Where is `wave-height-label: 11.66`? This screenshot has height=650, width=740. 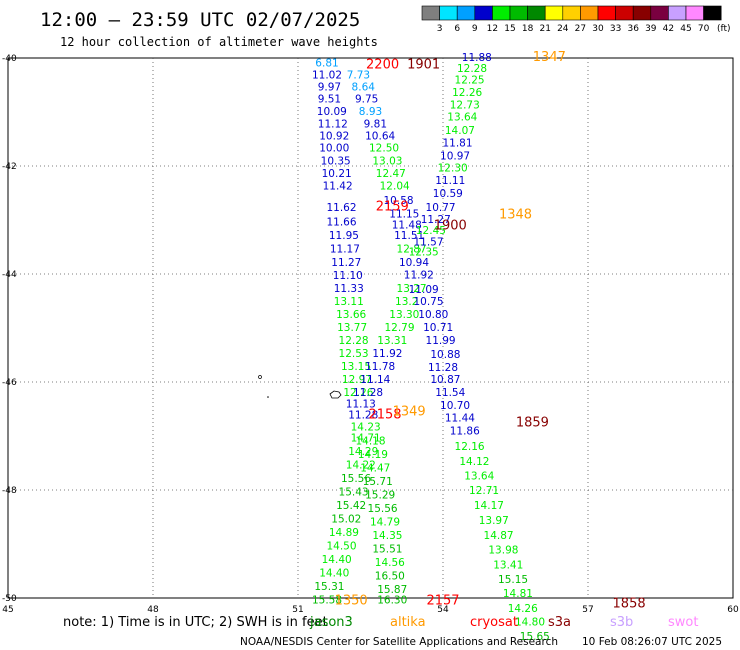
wave-height-label: 11.66 is located at coordinates (341, 223).